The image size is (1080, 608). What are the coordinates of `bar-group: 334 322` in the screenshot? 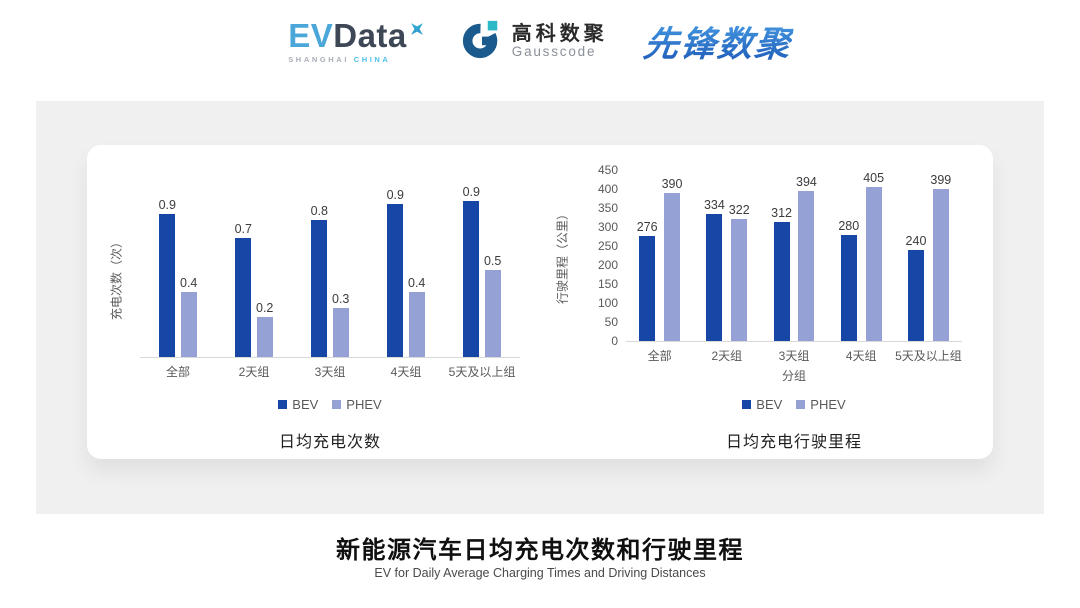 It's located at (726, 269).